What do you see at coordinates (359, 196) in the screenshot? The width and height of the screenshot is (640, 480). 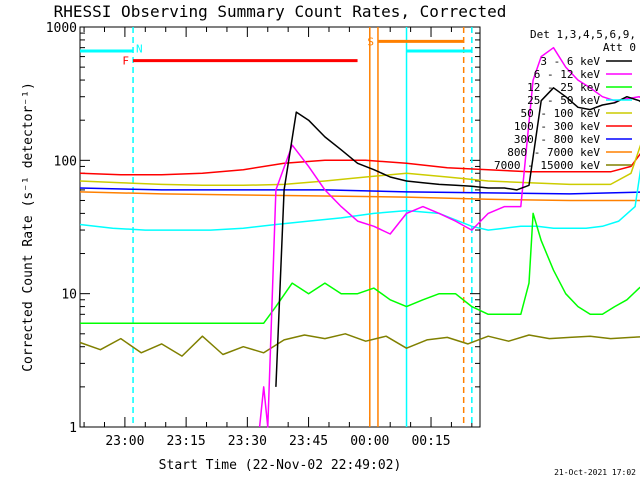 I see `series-line-800-7000-kev` at bounding box center [359, 196].